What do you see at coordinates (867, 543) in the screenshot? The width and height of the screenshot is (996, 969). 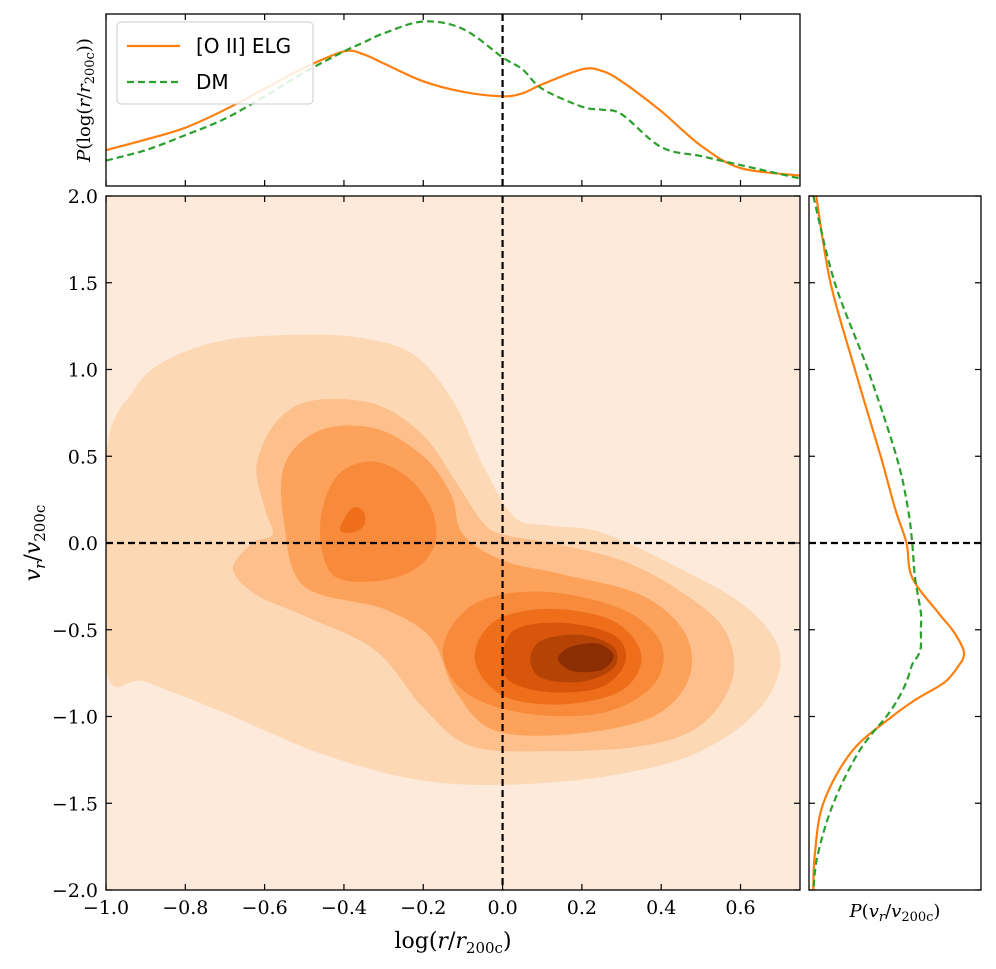 I see `right-series-dm` at bounding box center [867, 543].